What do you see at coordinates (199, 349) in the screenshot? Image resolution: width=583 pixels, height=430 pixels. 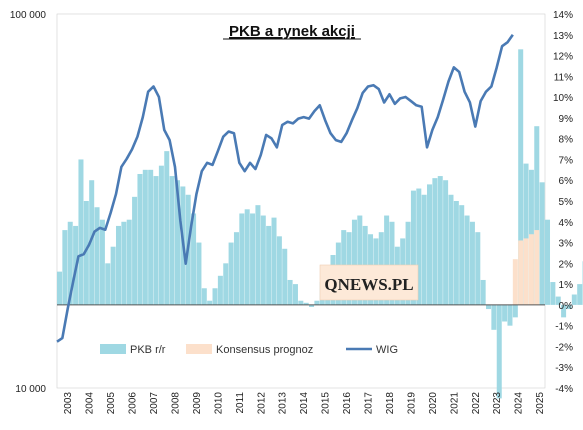 I see `legend-swatch-forecast` at bounding box center [199, 349].